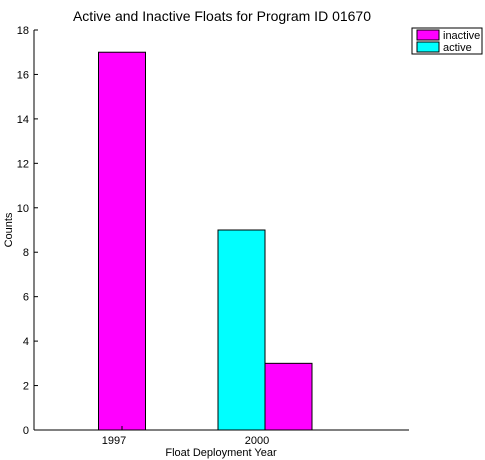 The height and width of the screenshot is (460, 485). What do you see at coordinates (23, 75) in the screenshot?
I see `y-tick-label: 16` at bounding box center [23, 75].